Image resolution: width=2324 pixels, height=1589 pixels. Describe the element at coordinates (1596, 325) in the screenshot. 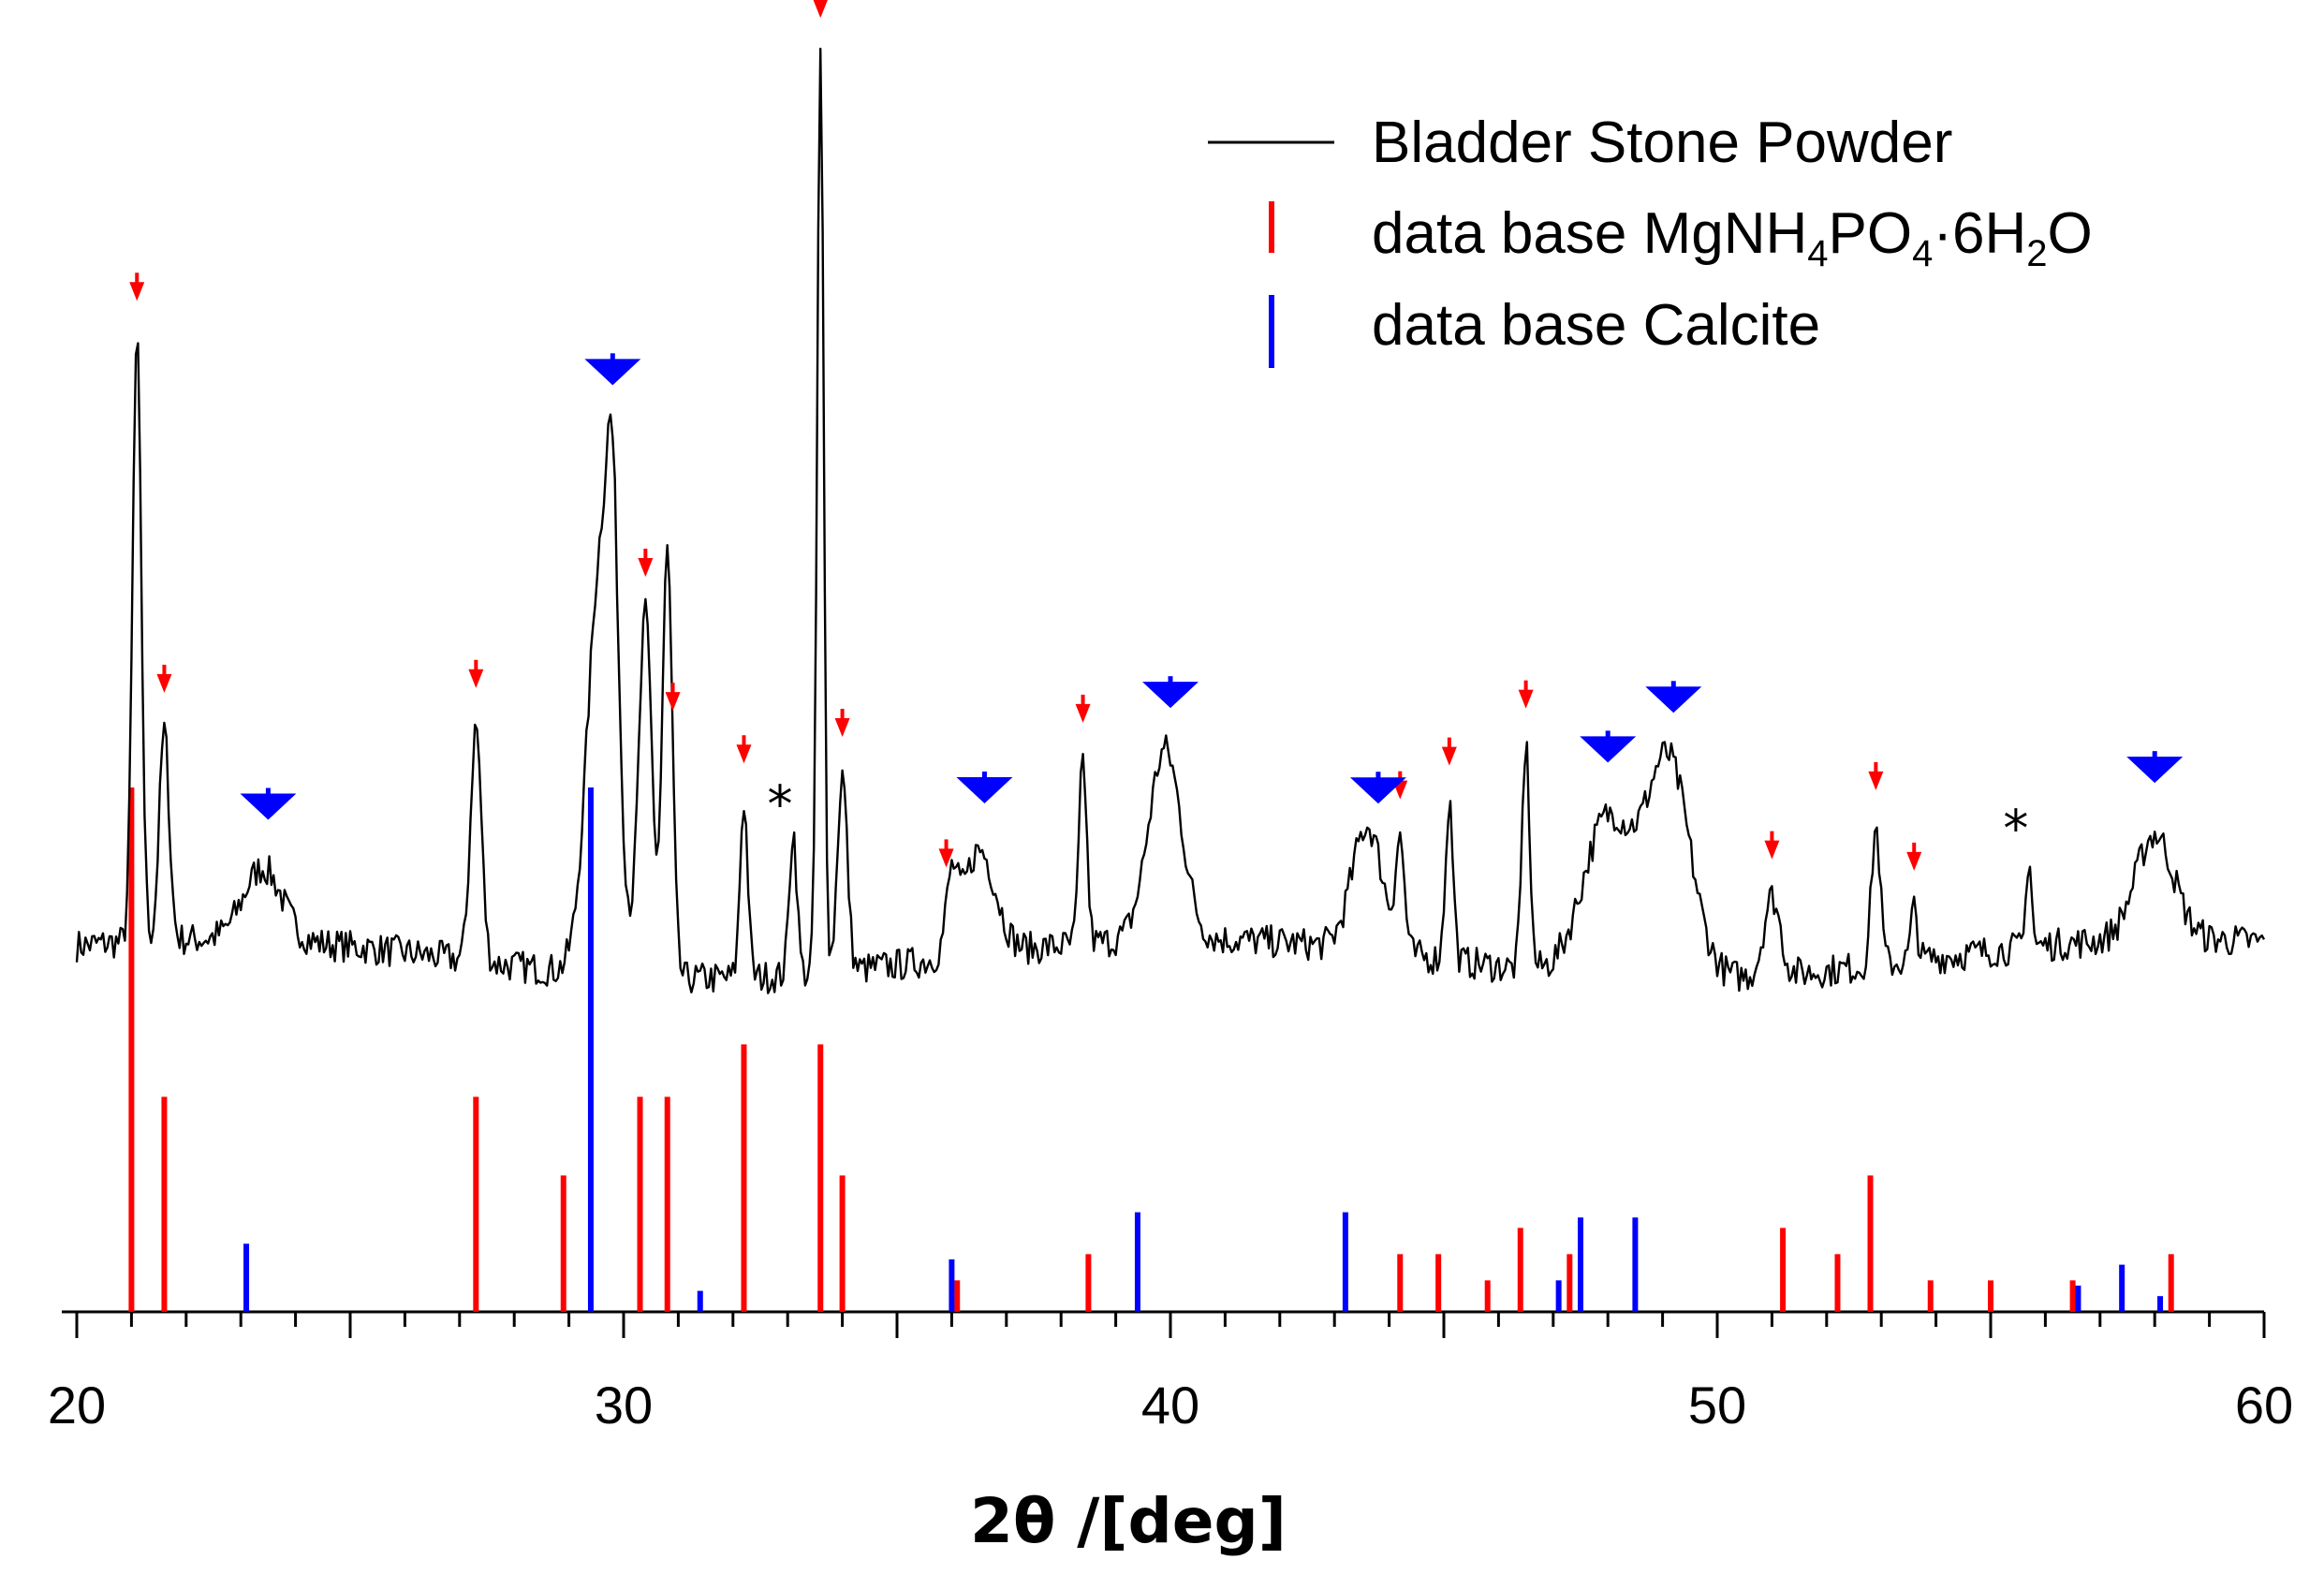

I see `legend-label-calcite: data base Calcite` at that location.